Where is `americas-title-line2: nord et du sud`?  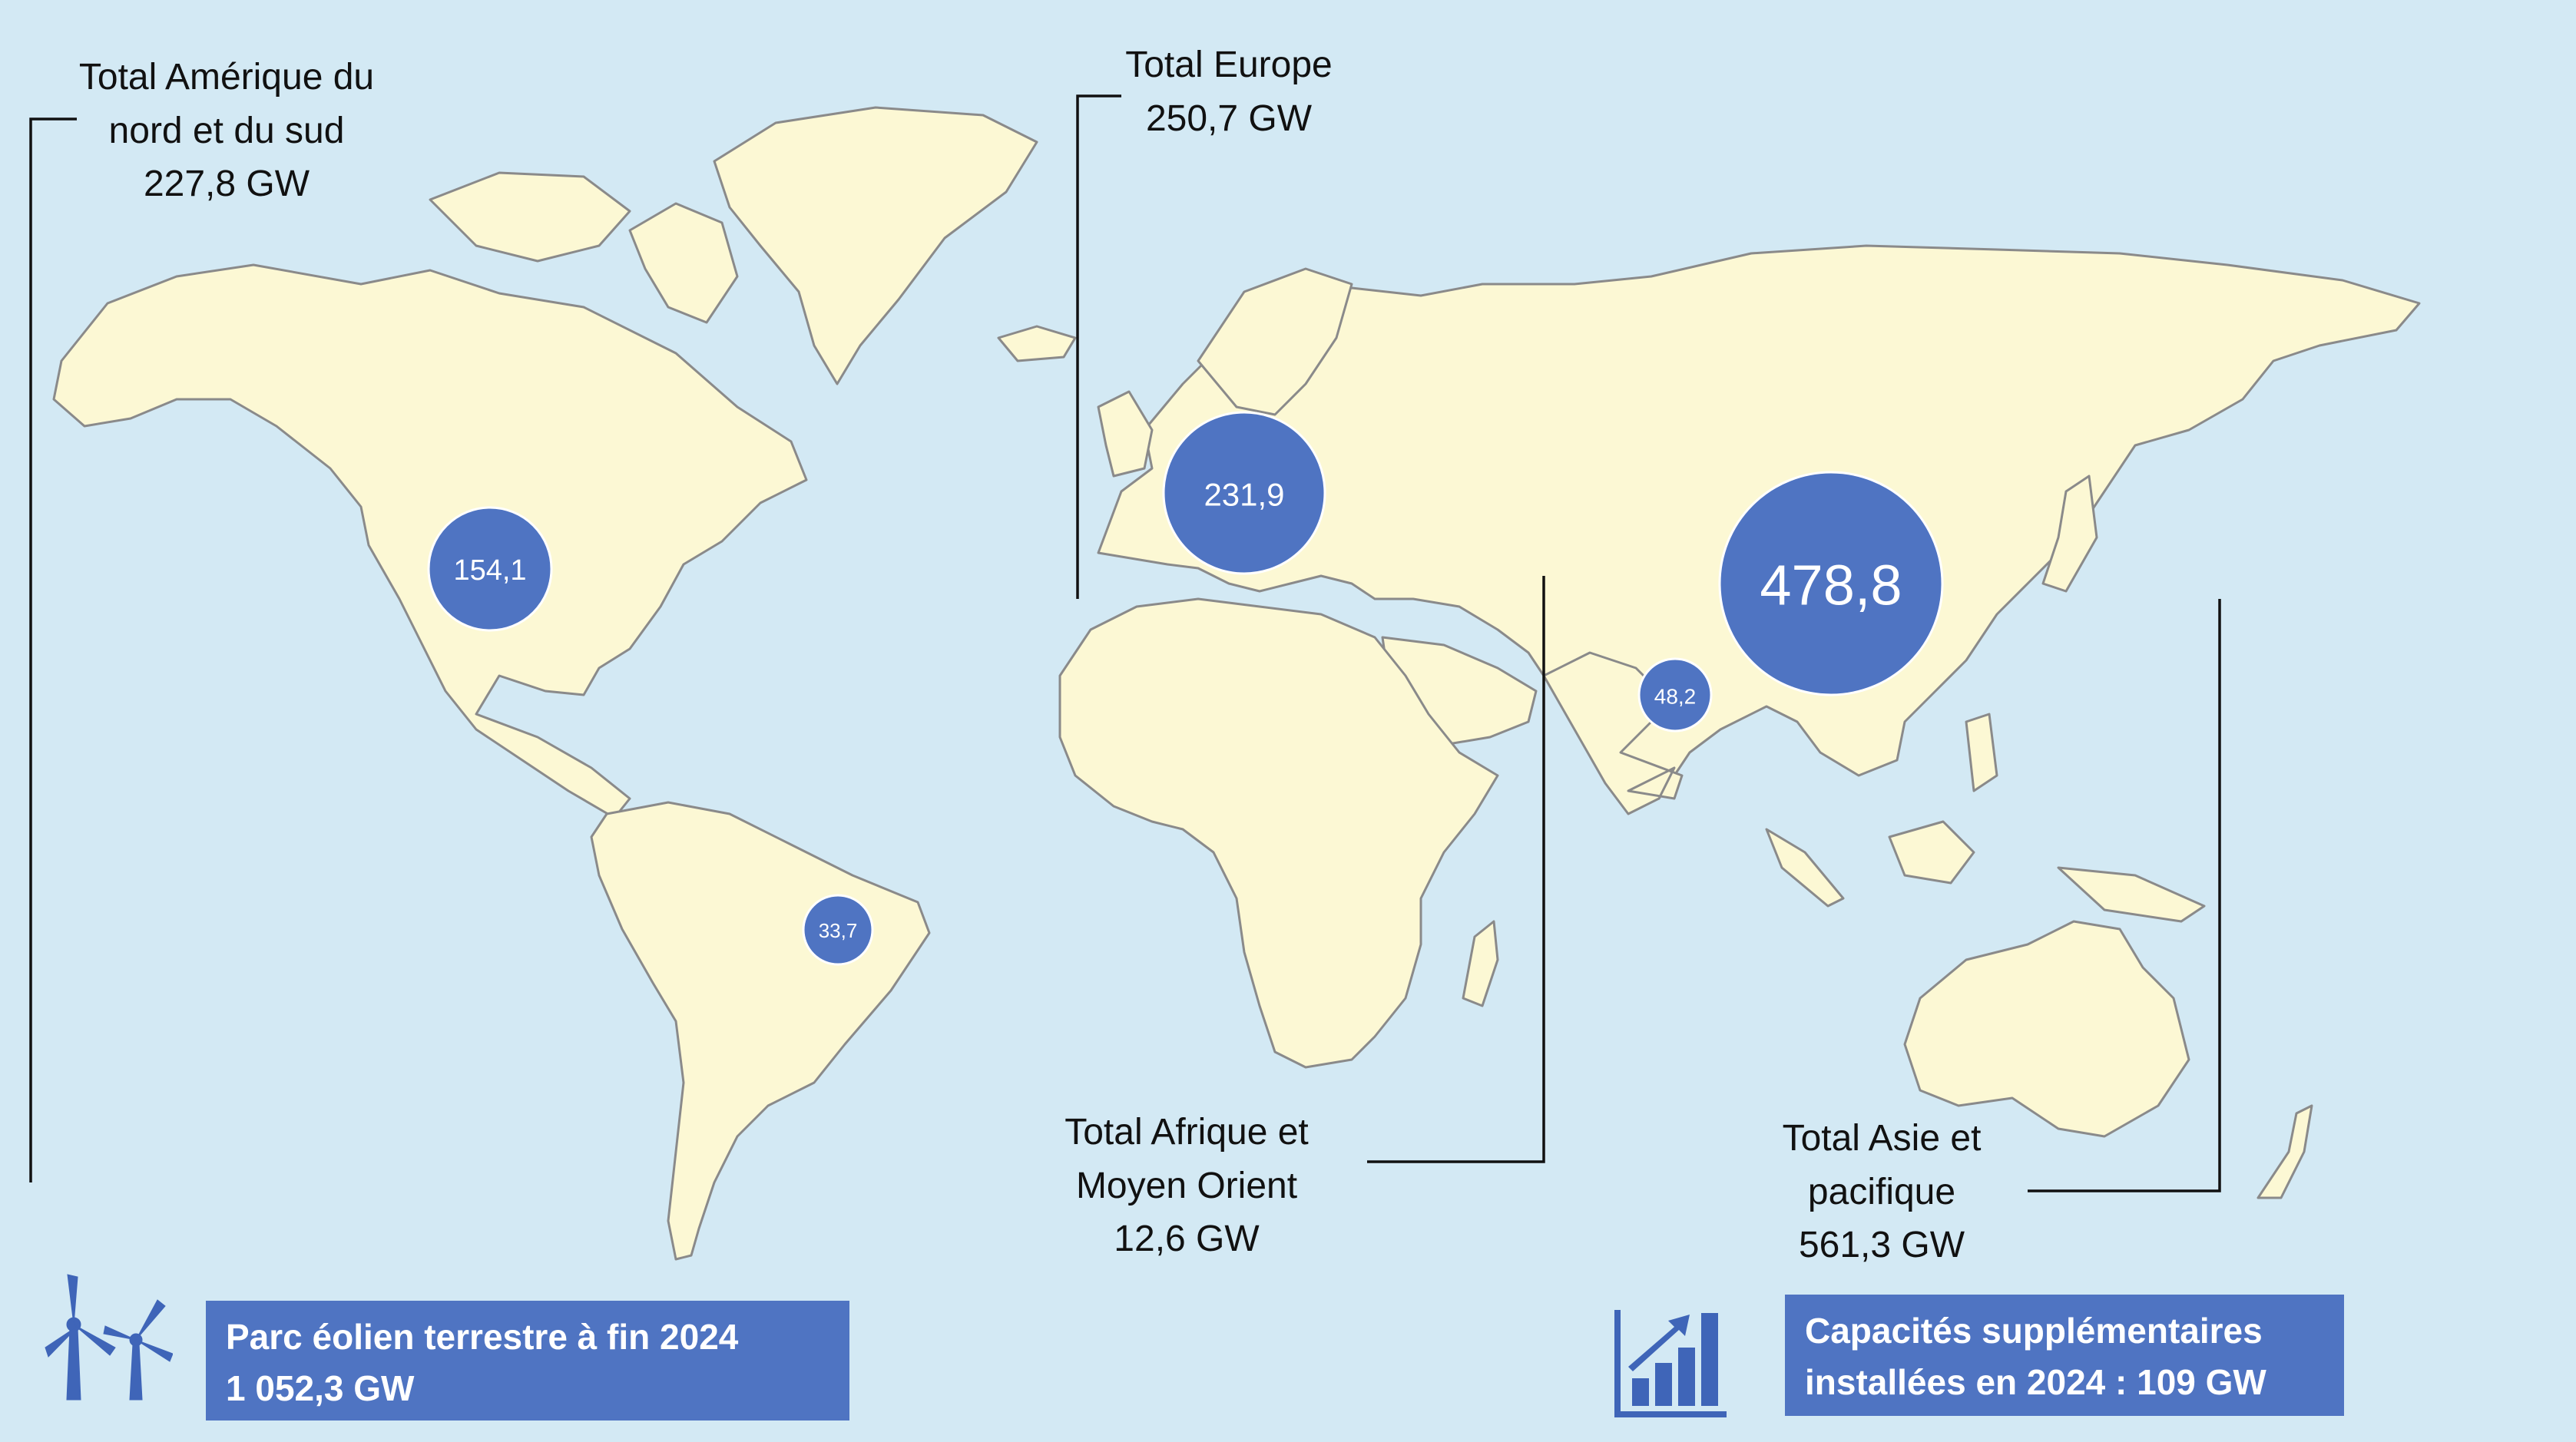
americas-title-line2: nord et du sud is located at coordinates (226, 131).